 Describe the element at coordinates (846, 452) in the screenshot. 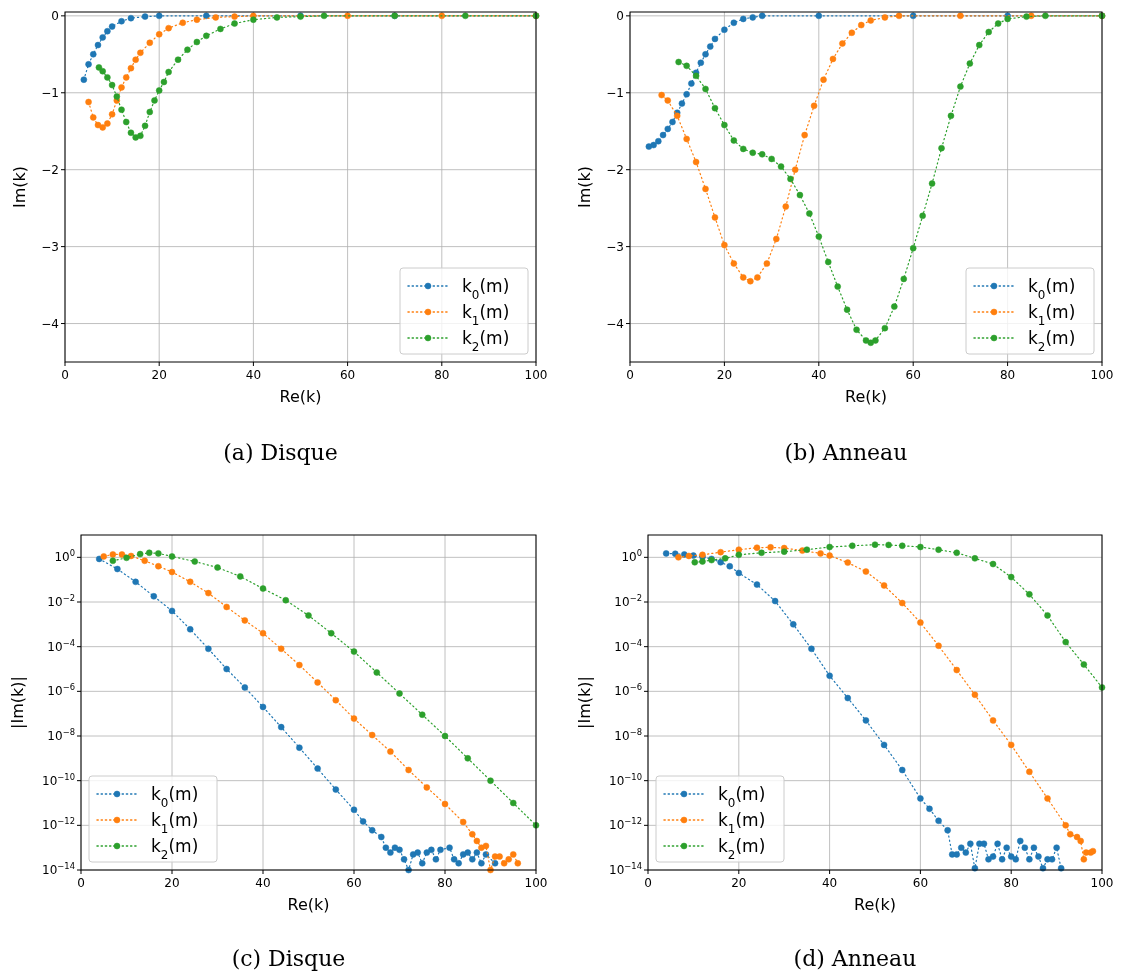

I see `text: (b) Anneau` at that location.